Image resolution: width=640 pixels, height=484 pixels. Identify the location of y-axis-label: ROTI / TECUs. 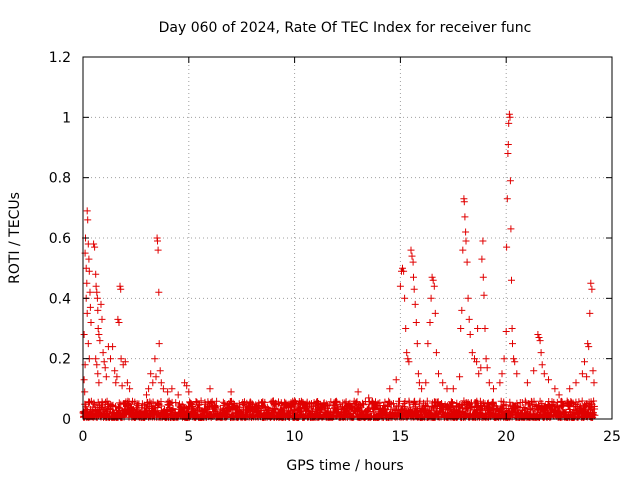
(15, 238).